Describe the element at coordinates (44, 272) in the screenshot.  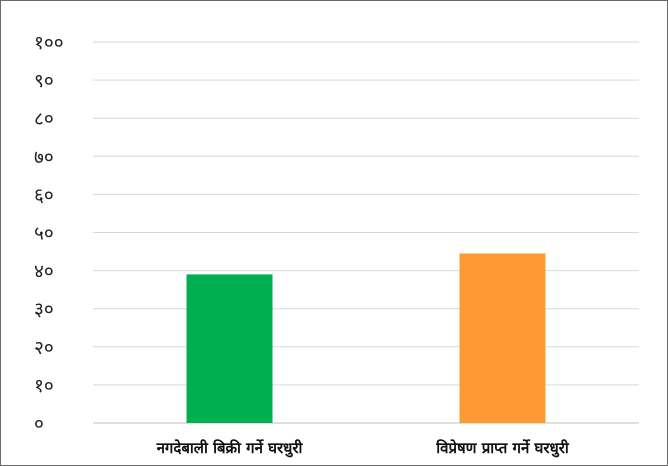
I see `y-tick-label: ४०` at that location.